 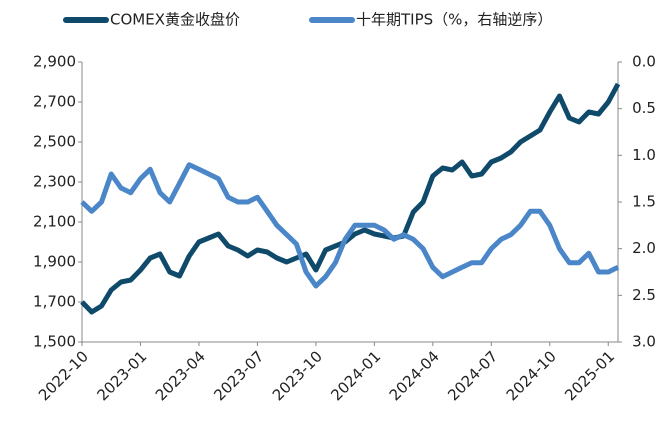 What do you see at coordinates (121, 375) in the screenshot?
I see `x-tick-label: 2023-01` at bounding box center [121, 375].